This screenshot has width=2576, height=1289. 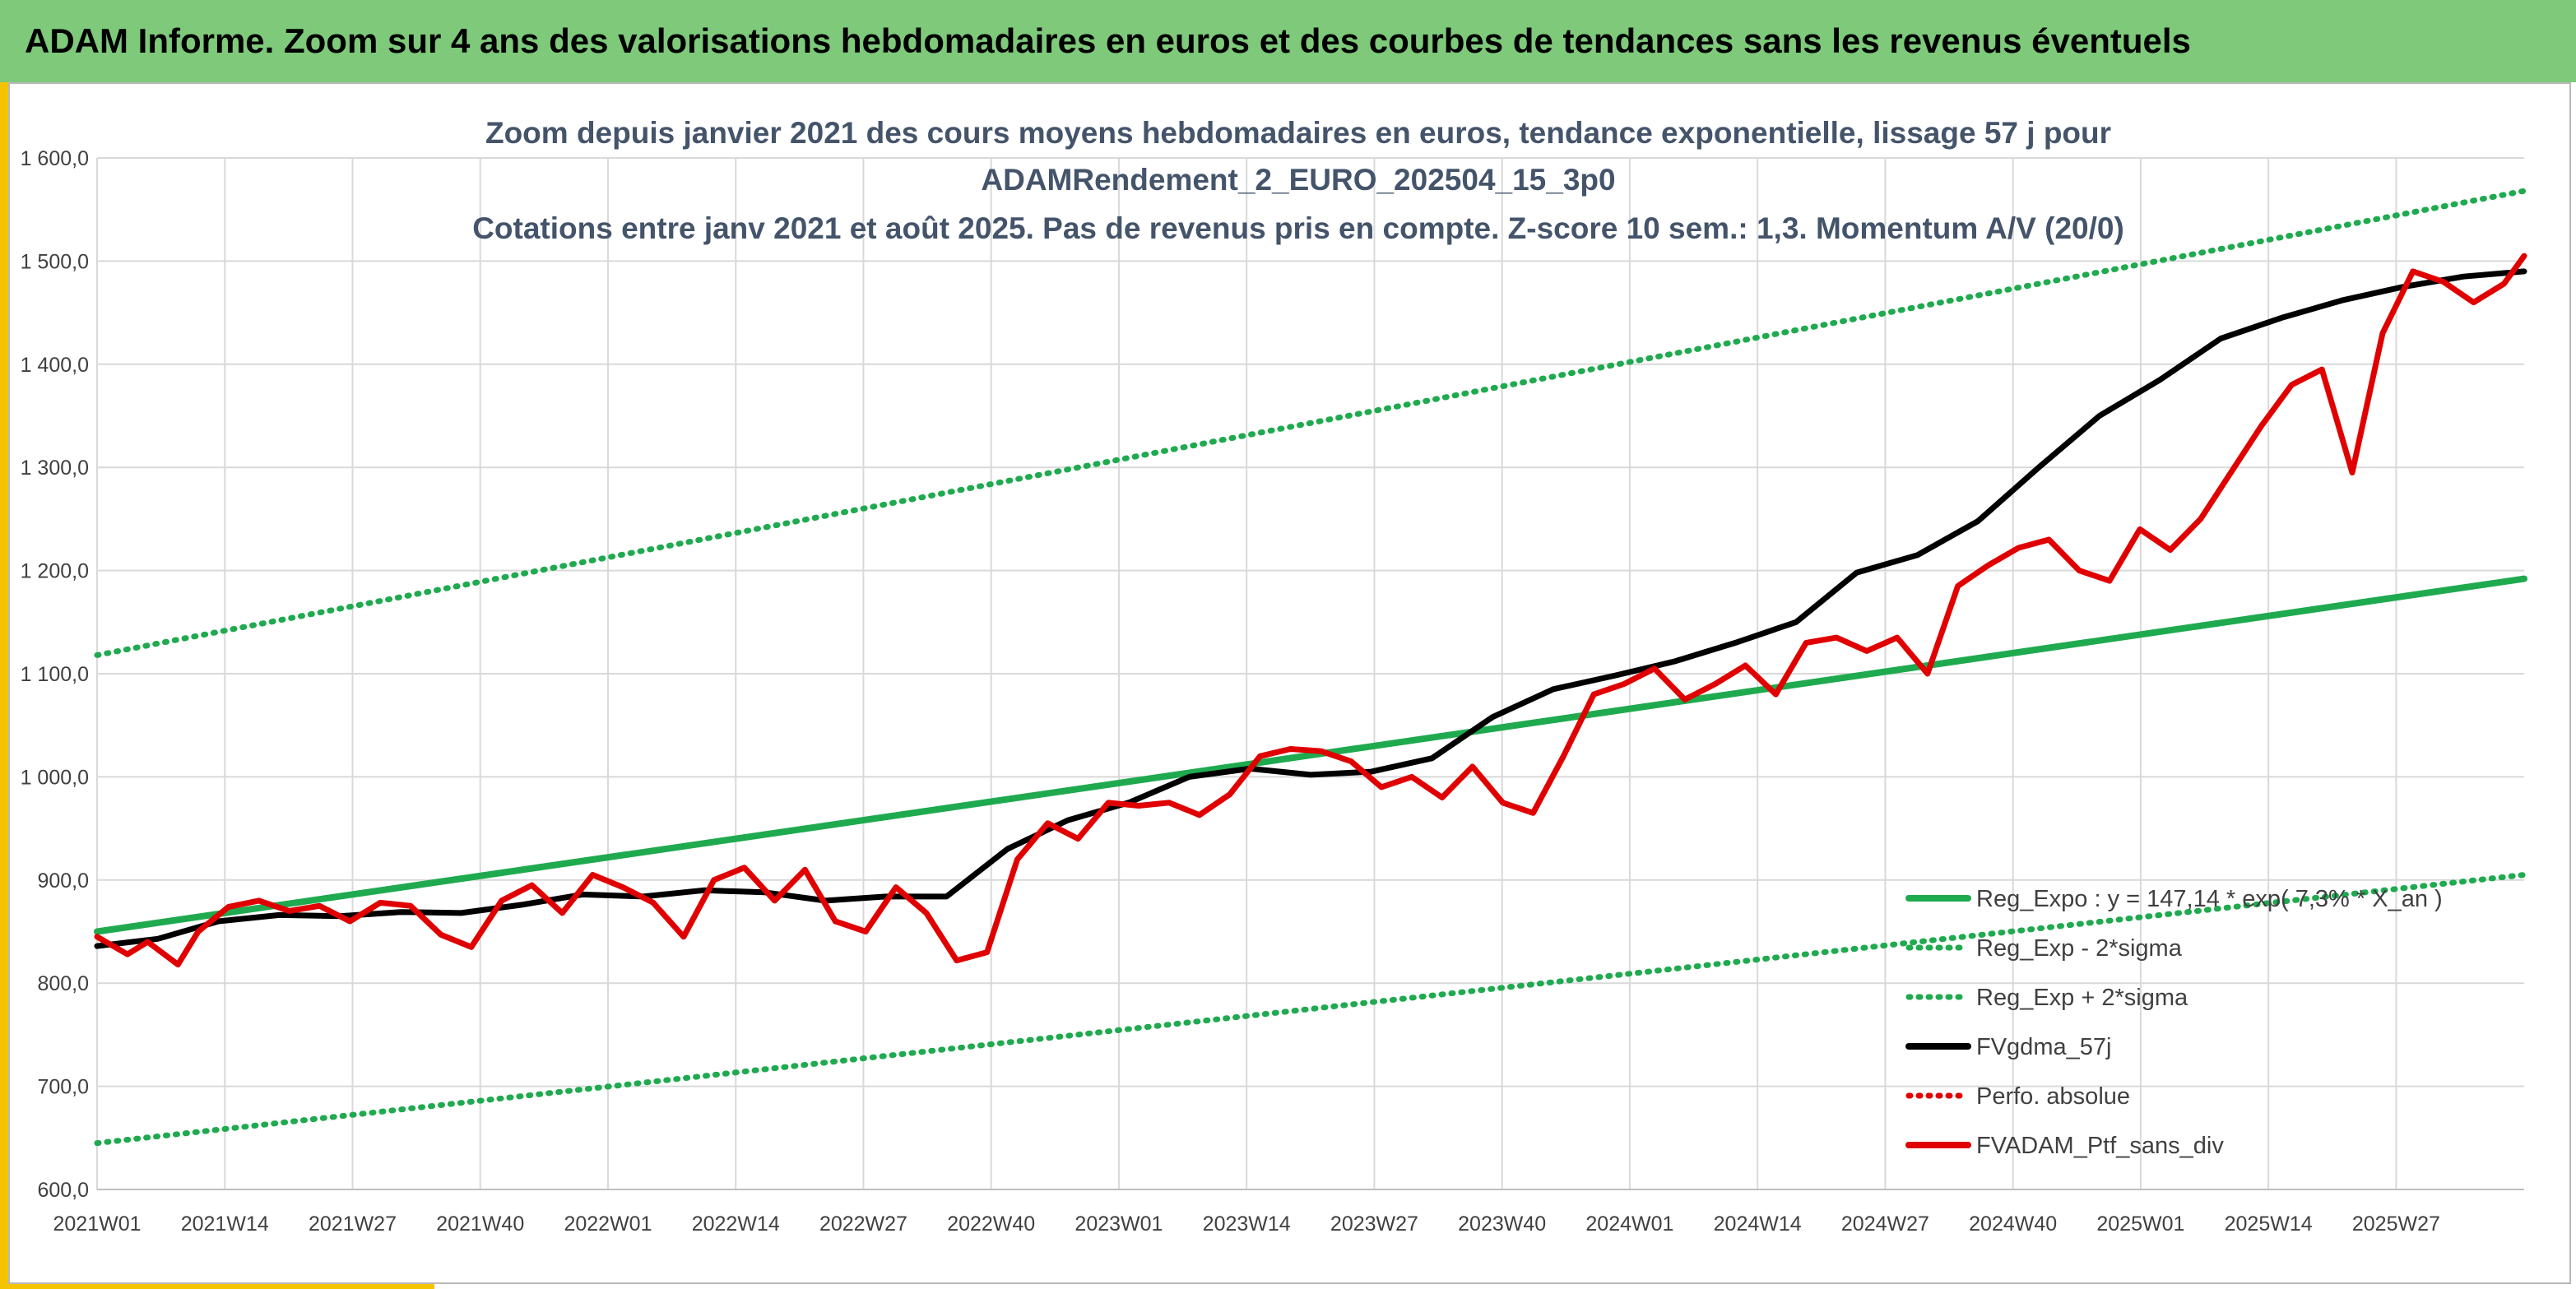 What do you see at coordinates (2079, 948) in the screenshot?
I see `legend-label: Reg_Exp - 2*sigma` at bounding box center [2079, 948].